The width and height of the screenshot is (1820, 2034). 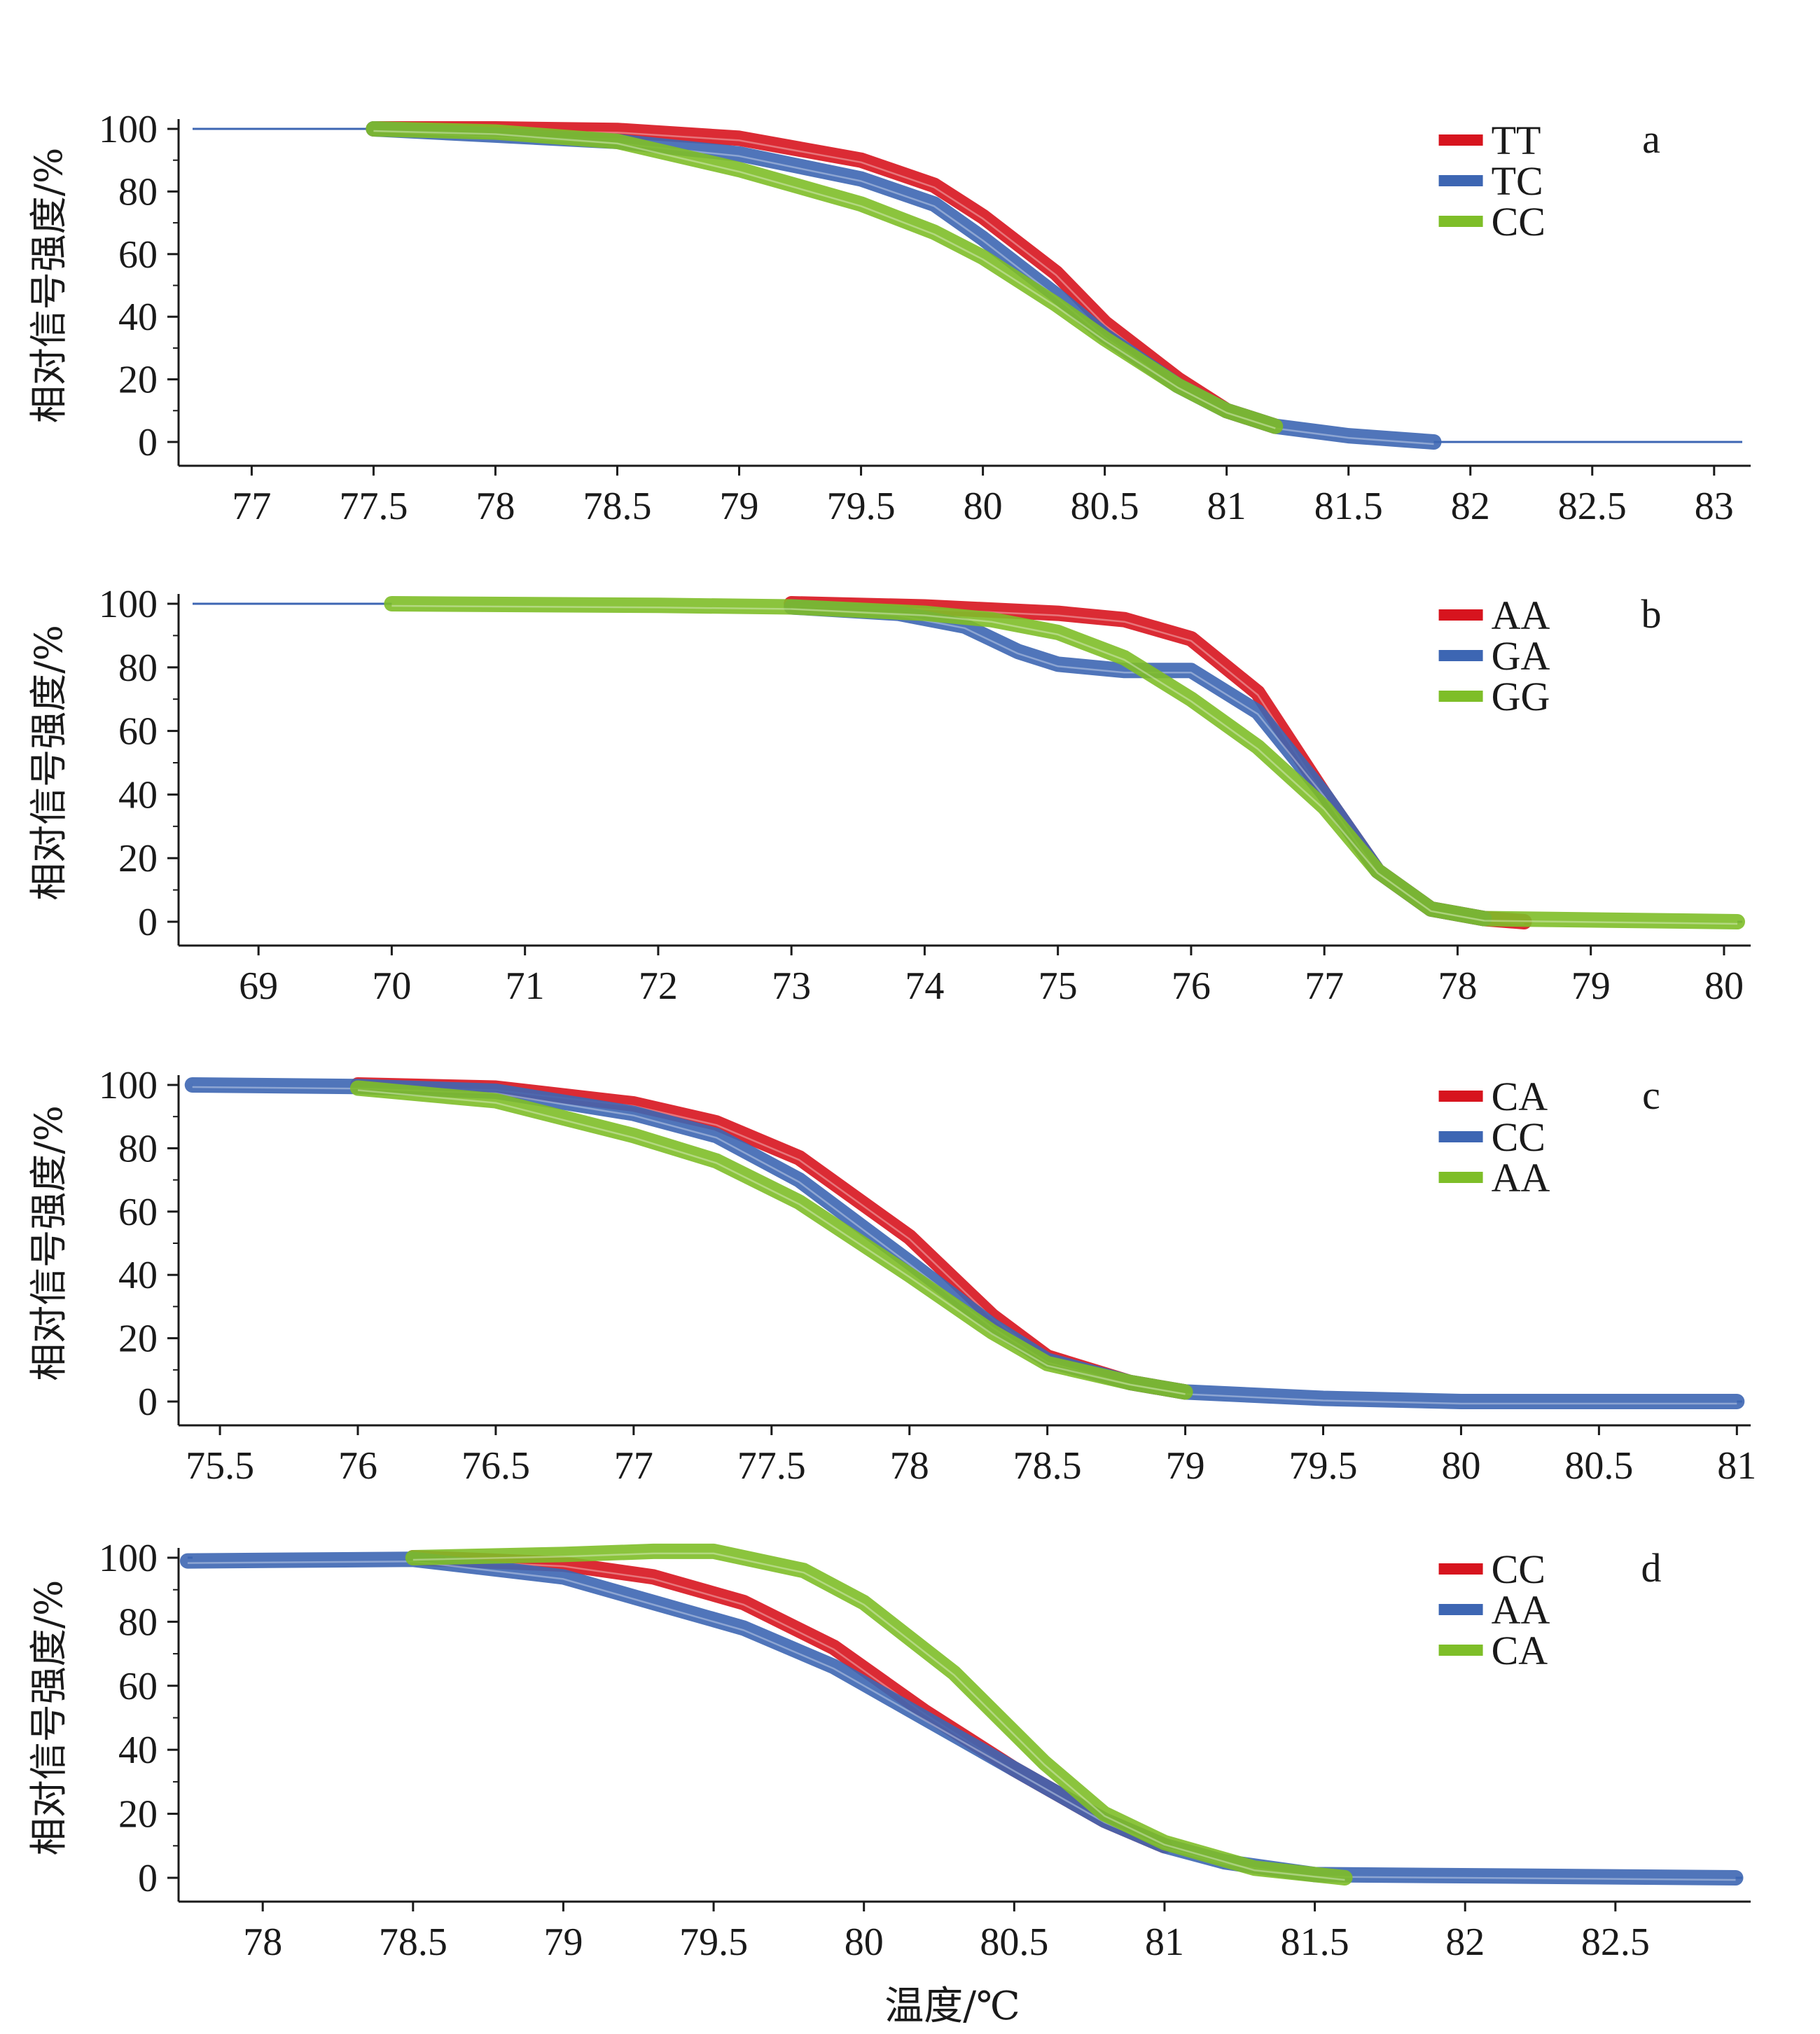 What do you see at coordinates (220, 1466) in the screenshot?
I see `panel-c-x-tick-label: 75.5` at bounding box center [220, 1466].